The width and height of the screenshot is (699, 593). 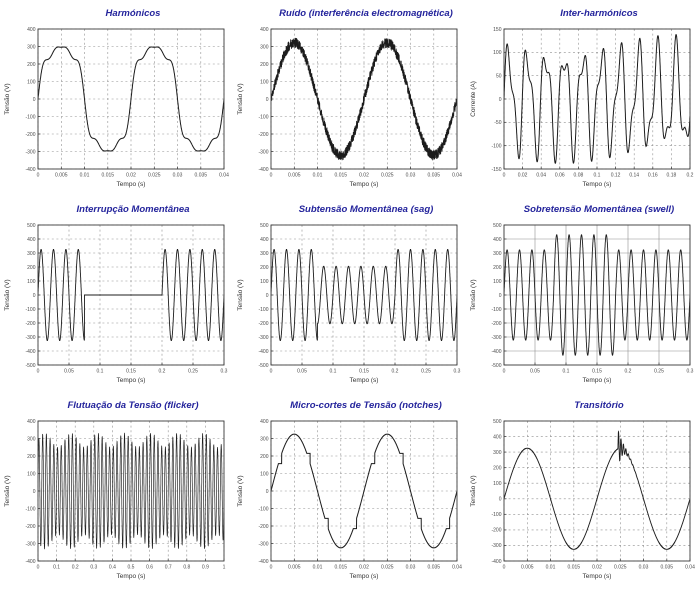 I want to click on x-tick-label: 0.25, so click(x=193, y=372).